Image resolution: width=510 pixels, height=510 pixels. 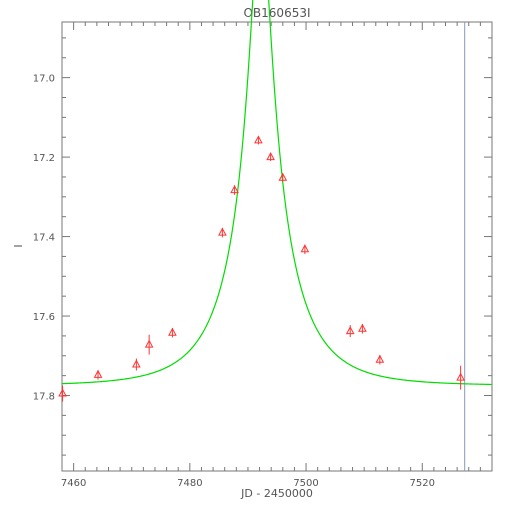 I want to click on y-tick-label: 17.0, so click(x=44, y=79).